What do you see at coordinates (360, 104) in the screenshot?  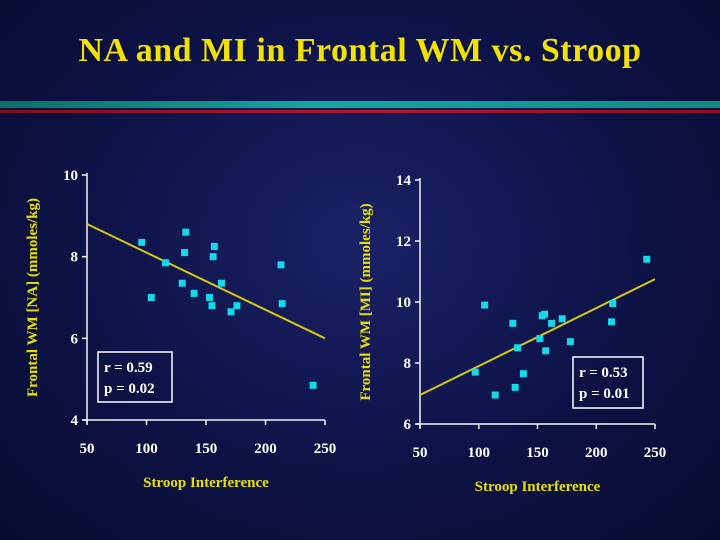 I see `divider-teal-bar` at bounding box center [360, 104].